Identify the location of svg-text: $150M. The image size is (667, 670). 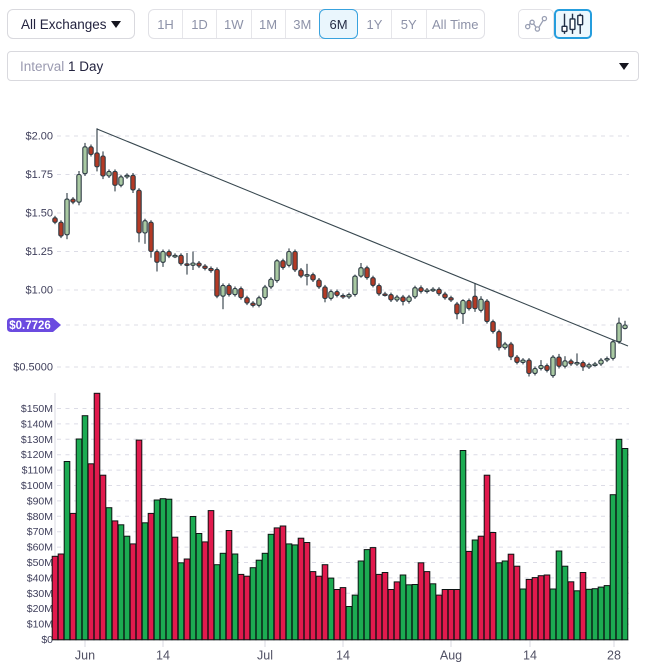
(37, 409).